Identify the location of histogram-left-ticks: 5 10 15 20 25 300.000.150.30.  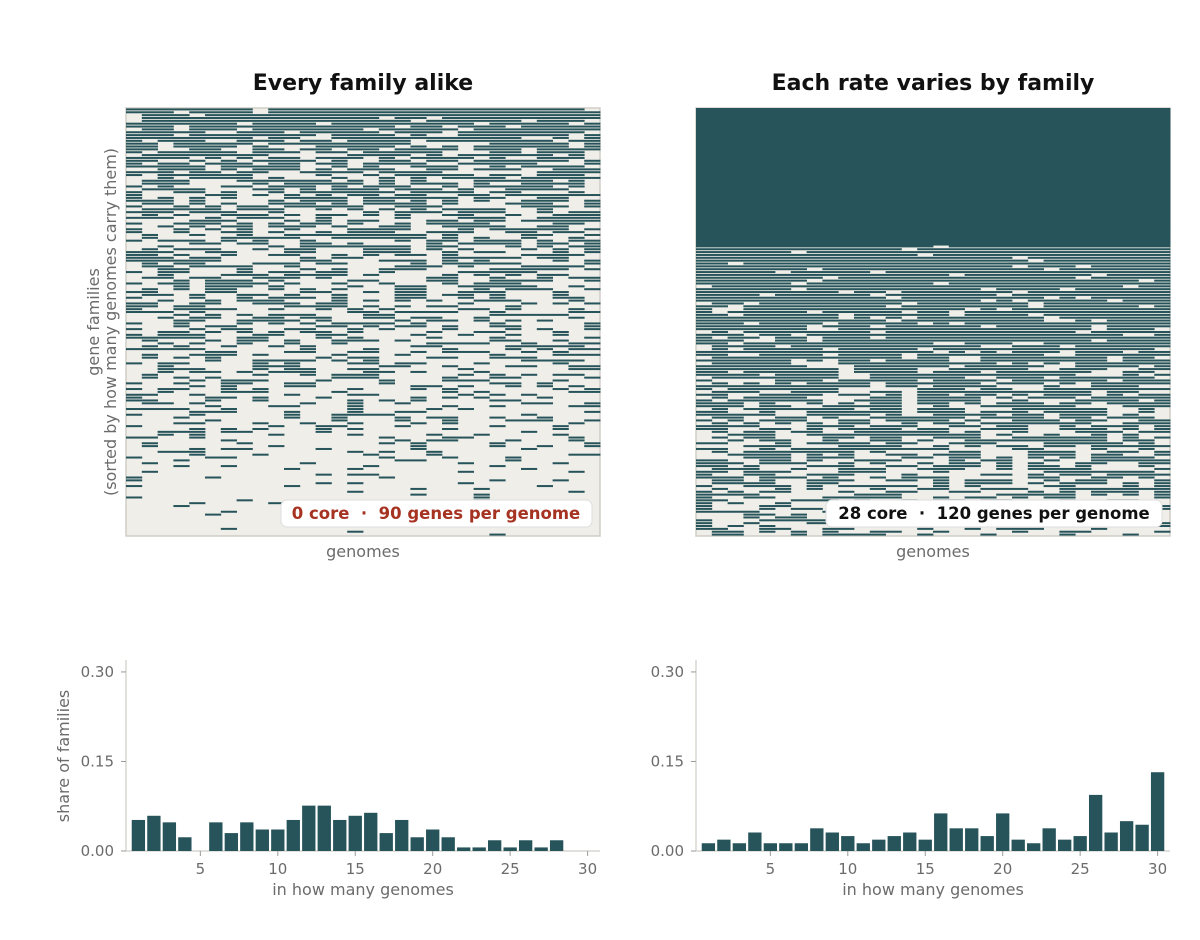
(339, 770).